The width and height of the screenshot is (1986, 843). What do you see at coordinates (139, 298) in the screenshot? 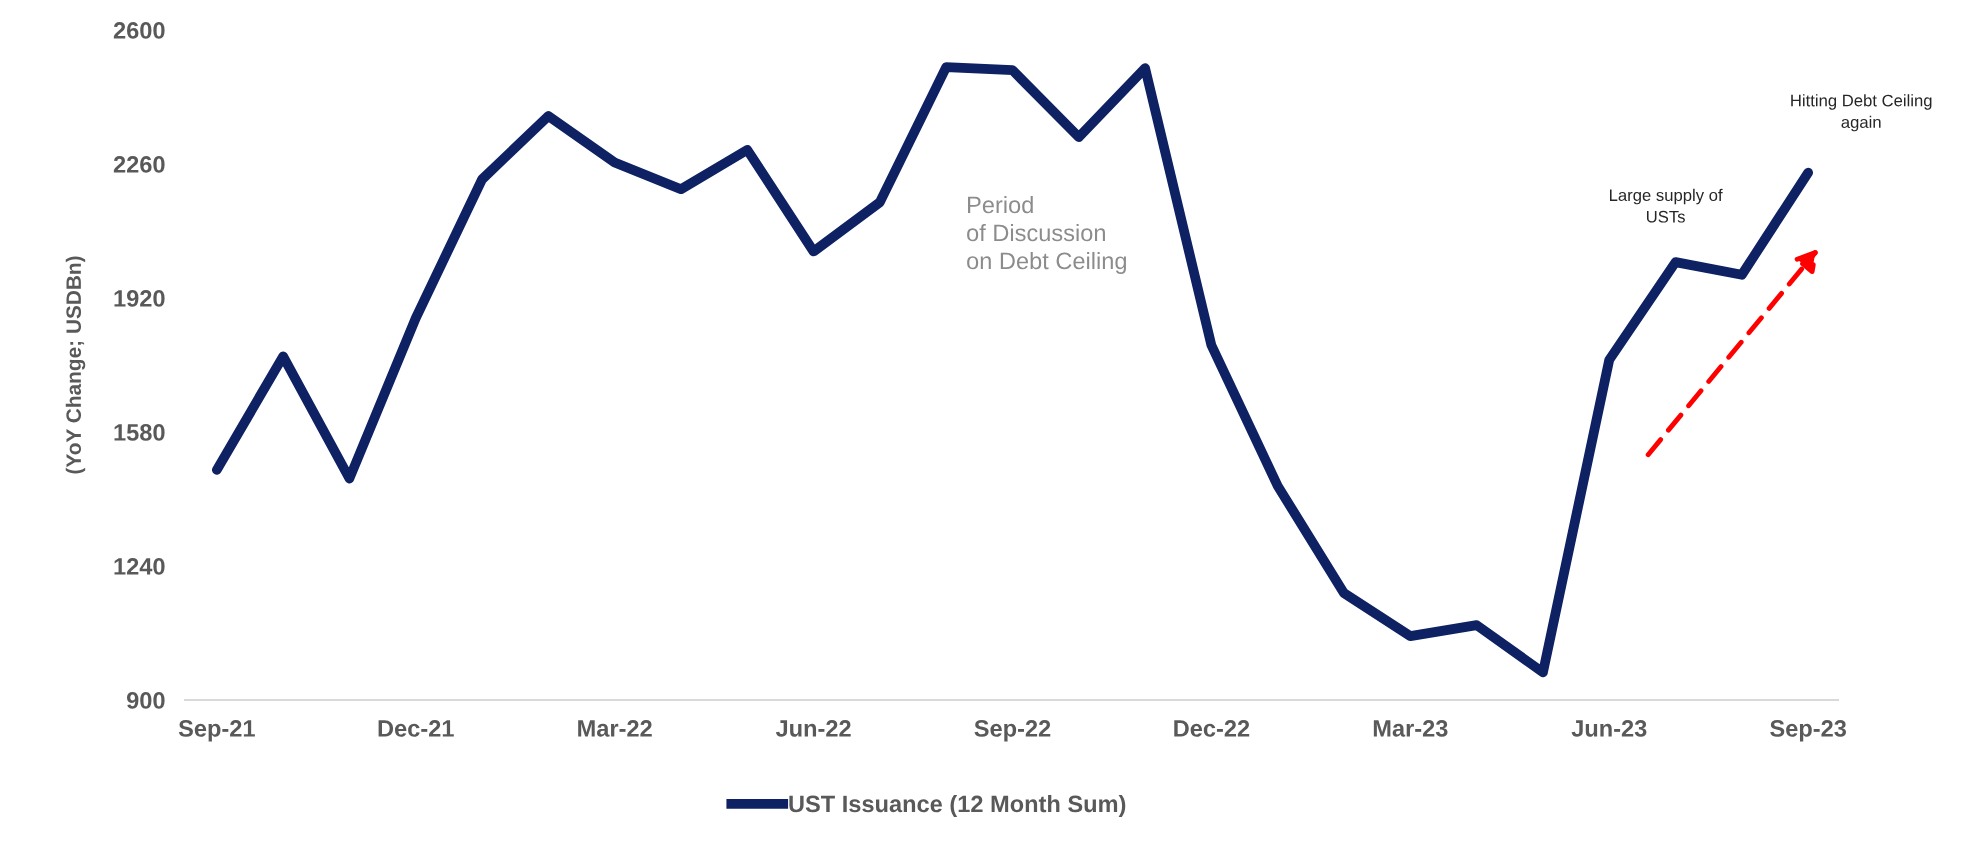
I see `y-tick-label: 1920` at bounding box center [139, 298].